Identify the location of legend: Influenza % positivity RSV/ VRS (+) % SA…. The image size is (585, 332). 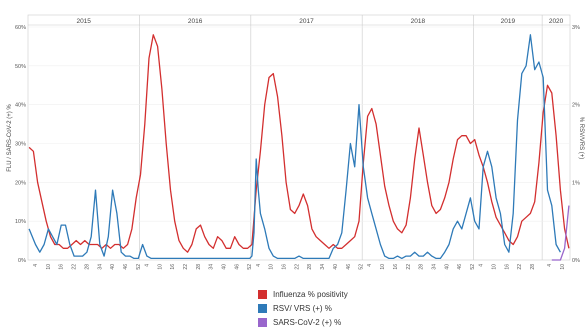
(303, 308).